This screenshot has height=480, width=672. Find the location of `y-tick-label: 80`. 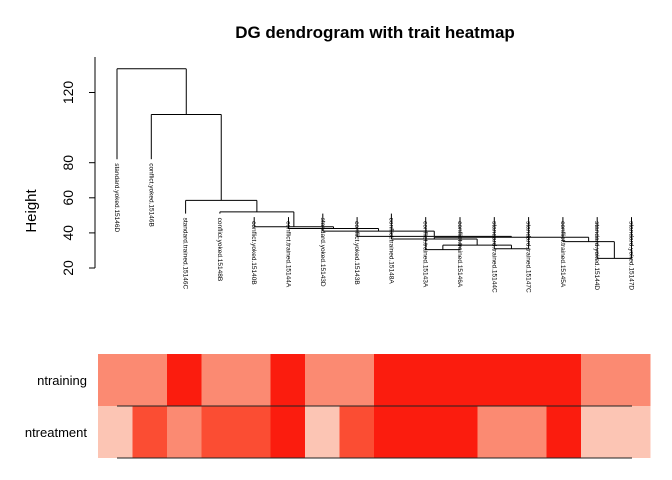

y-tick-label: 80 is located at coordinates (68, 163).